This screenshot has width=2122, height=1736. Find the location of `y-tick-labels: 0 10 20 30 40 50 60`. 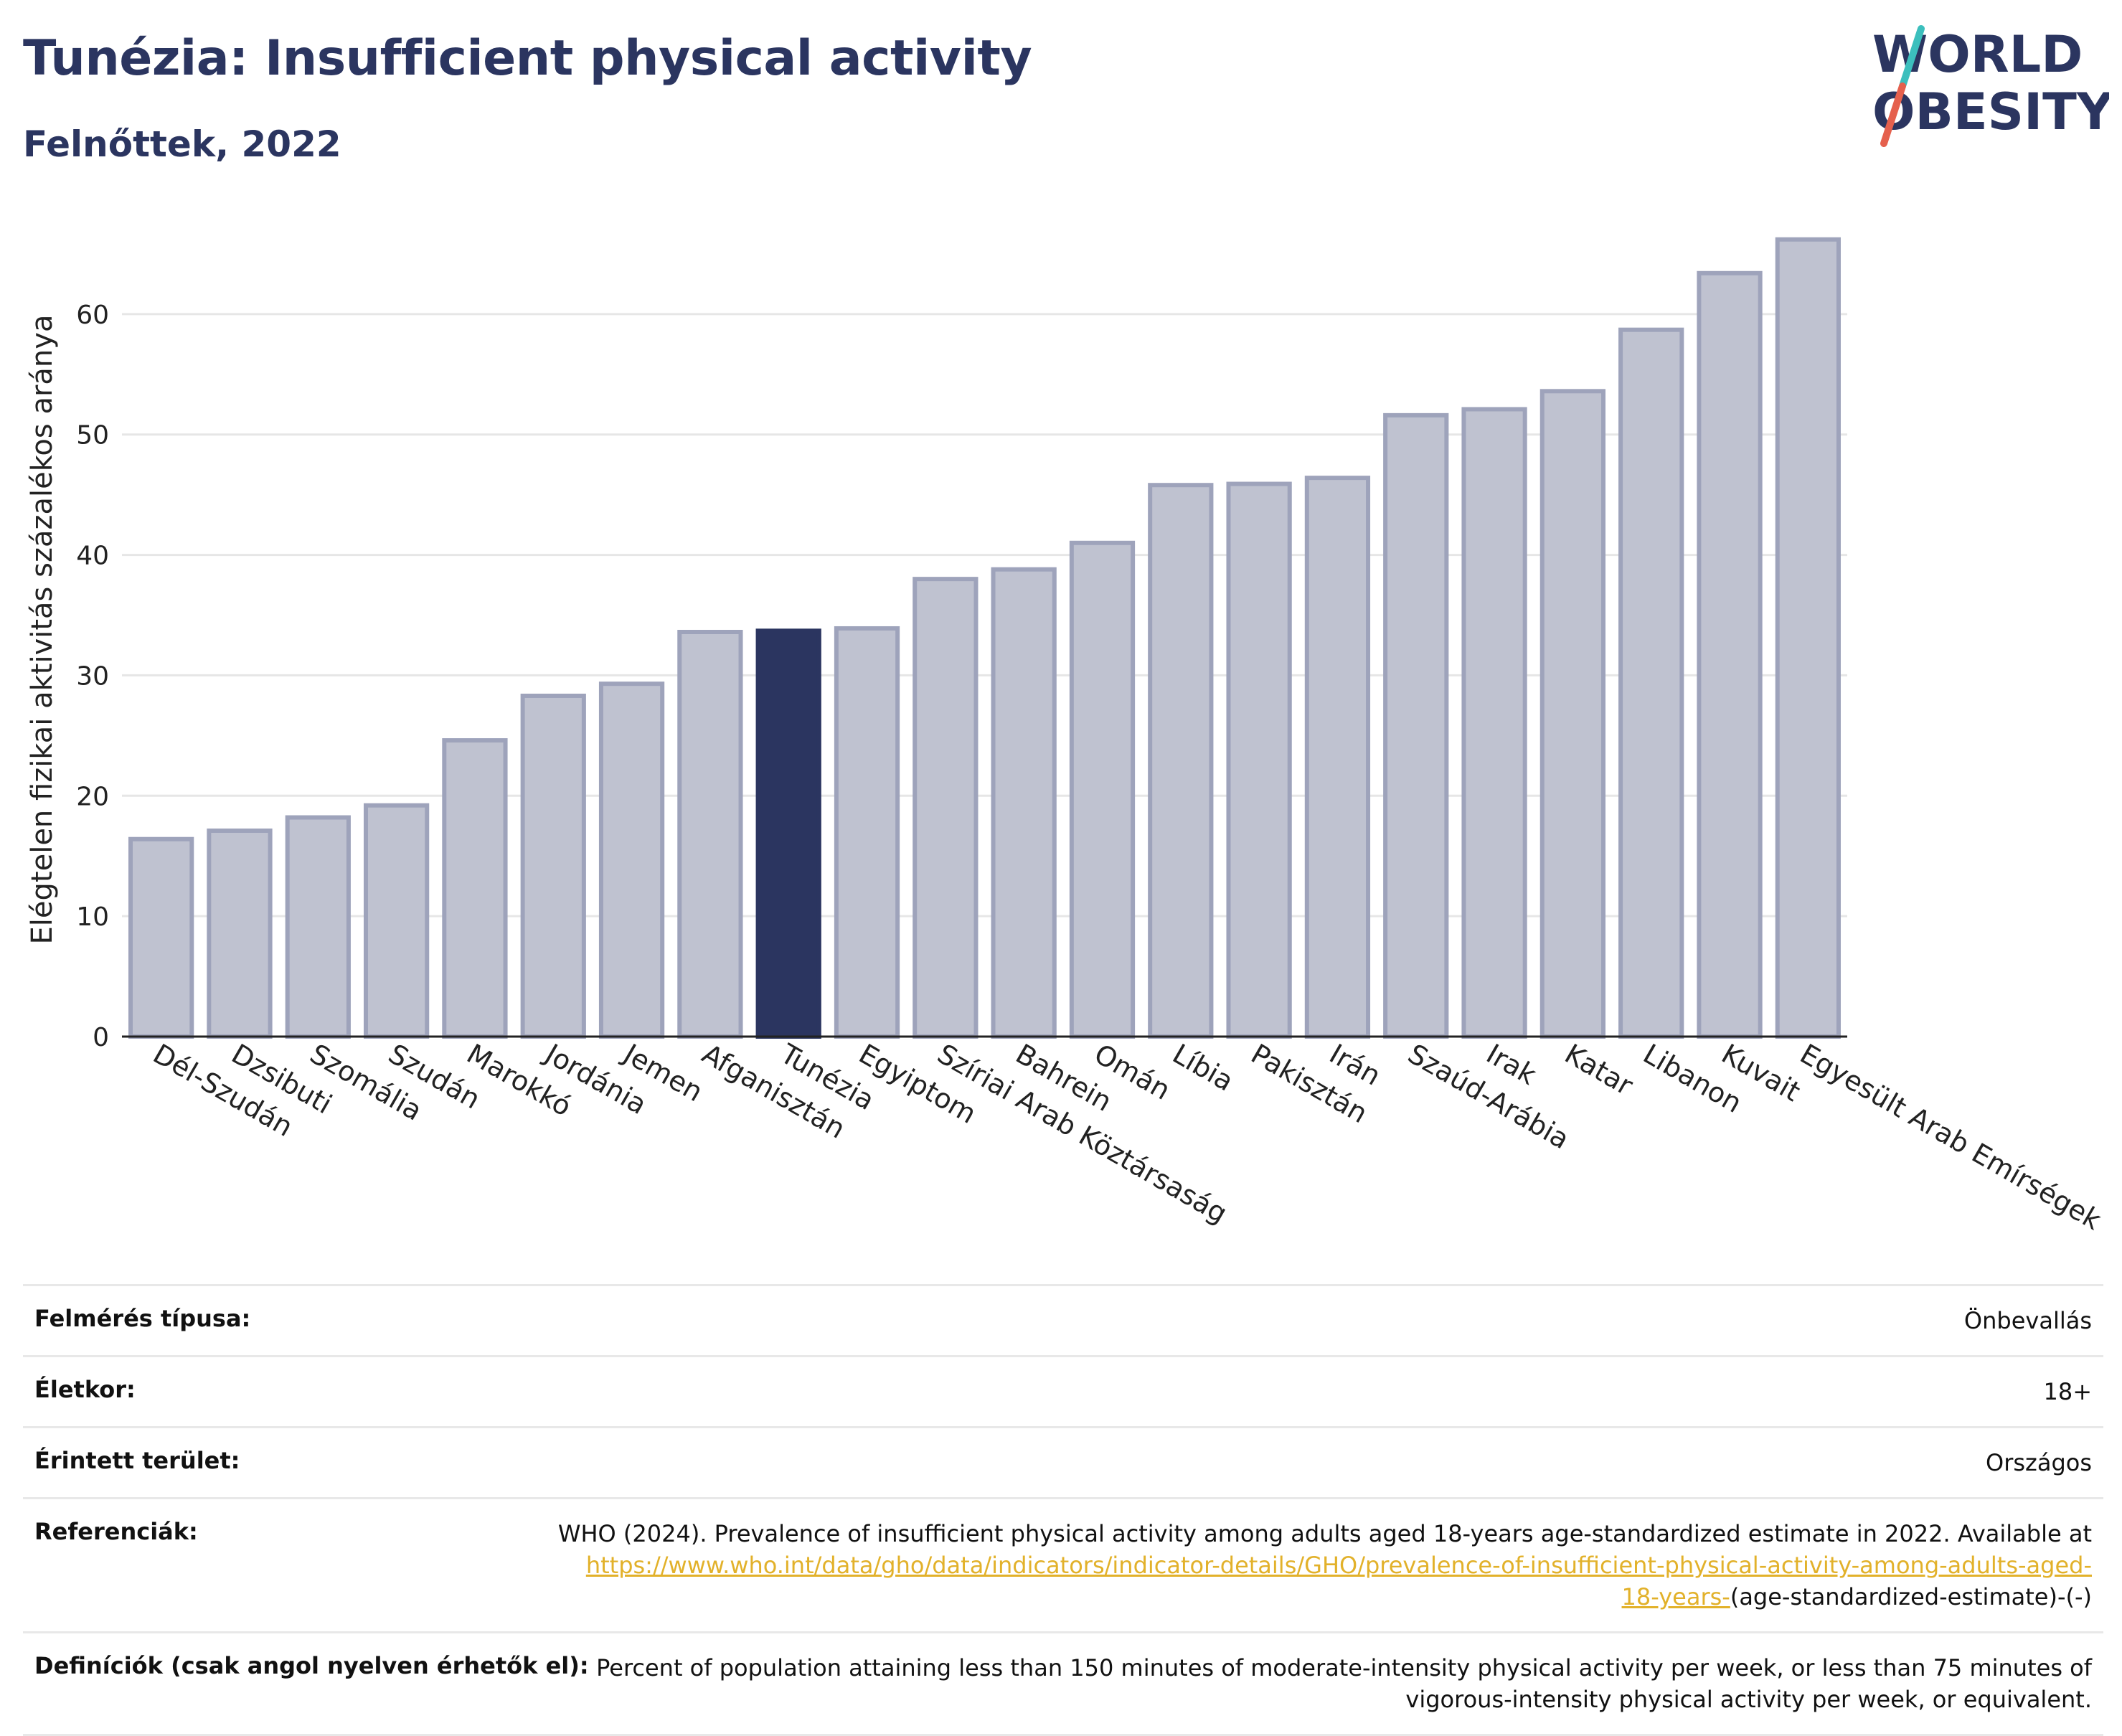

y-tick-labels: 0 10 20 30 40 50 60 is located at coordinates (92, 676).